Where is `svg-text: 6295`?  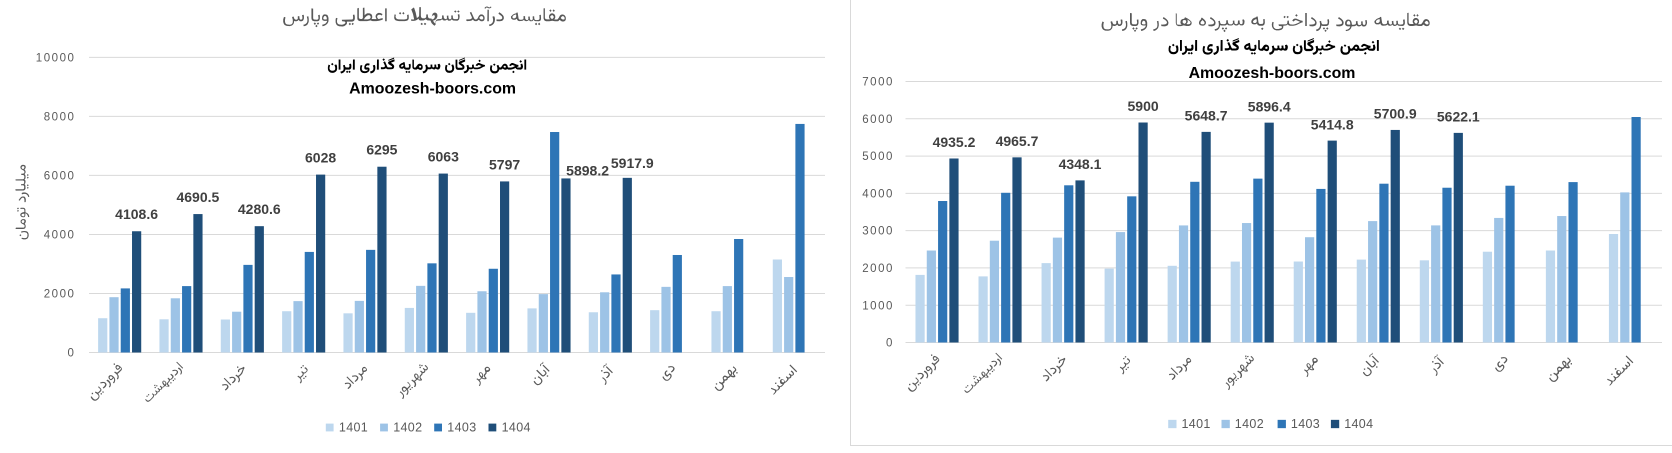
svg-text: 6295 is located at coordinates (381, 150).